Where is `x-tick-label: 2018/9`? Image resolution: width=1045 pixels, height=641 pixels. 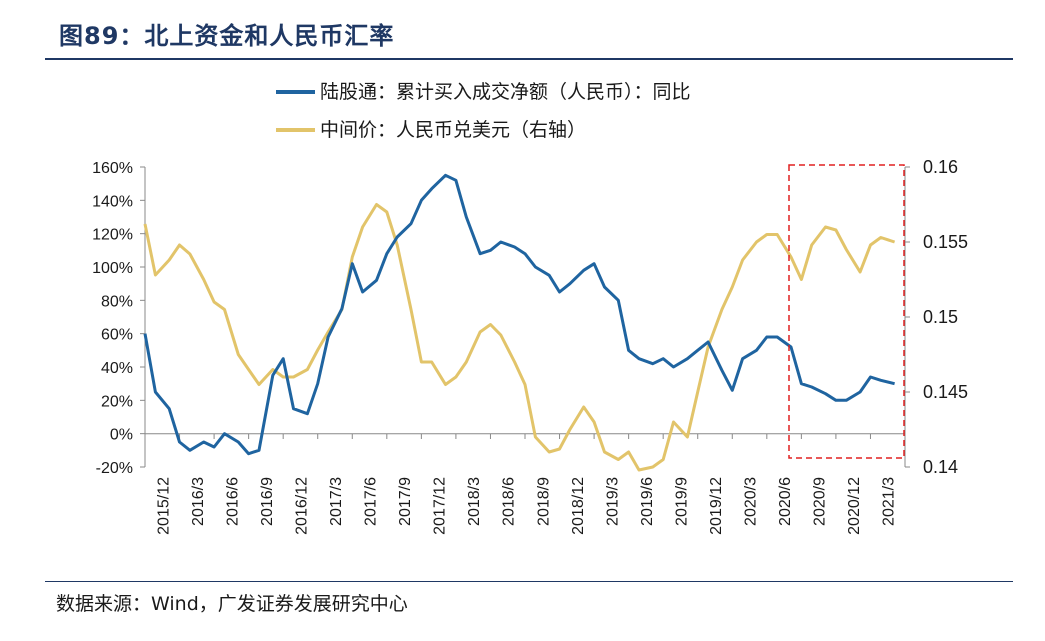
x-tick-label: 2018/9 is located at coordinates (543, 501).